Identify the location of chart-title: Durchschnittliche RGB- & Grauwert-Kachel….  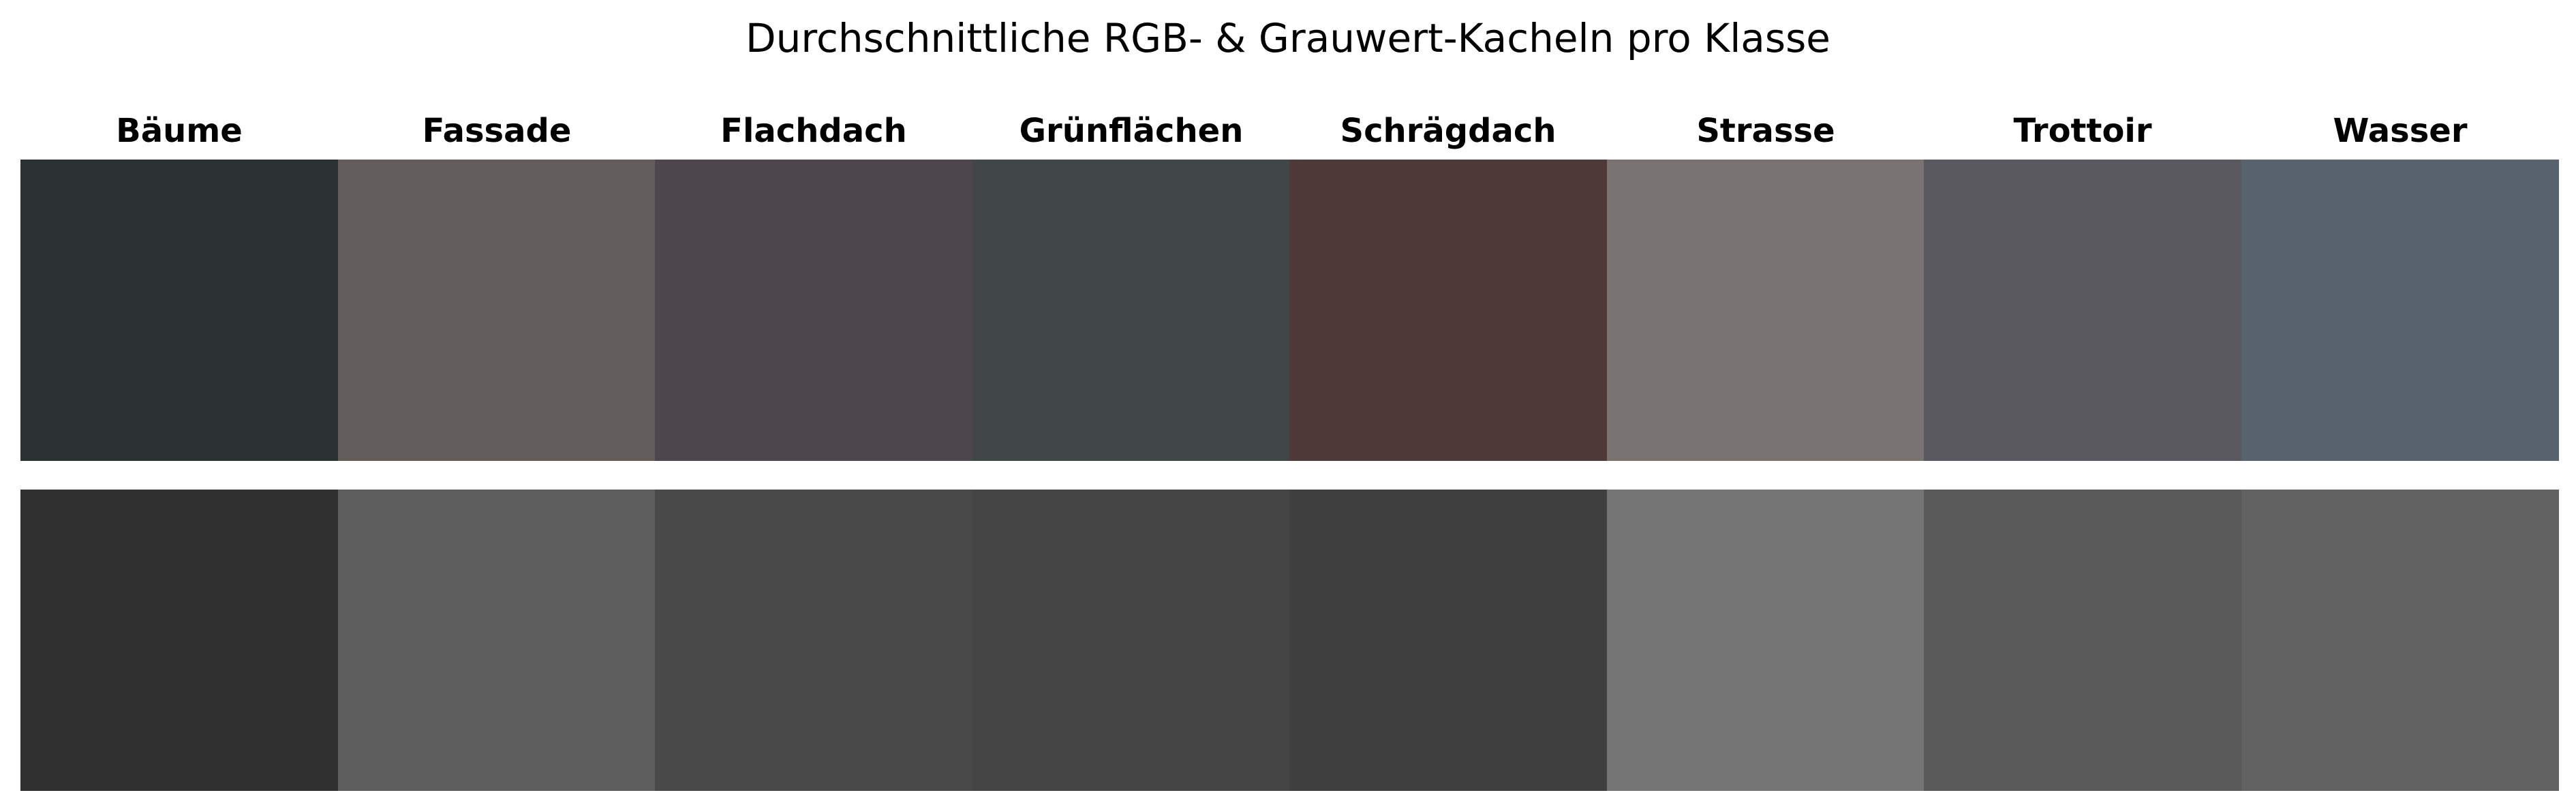
(1288, 38).